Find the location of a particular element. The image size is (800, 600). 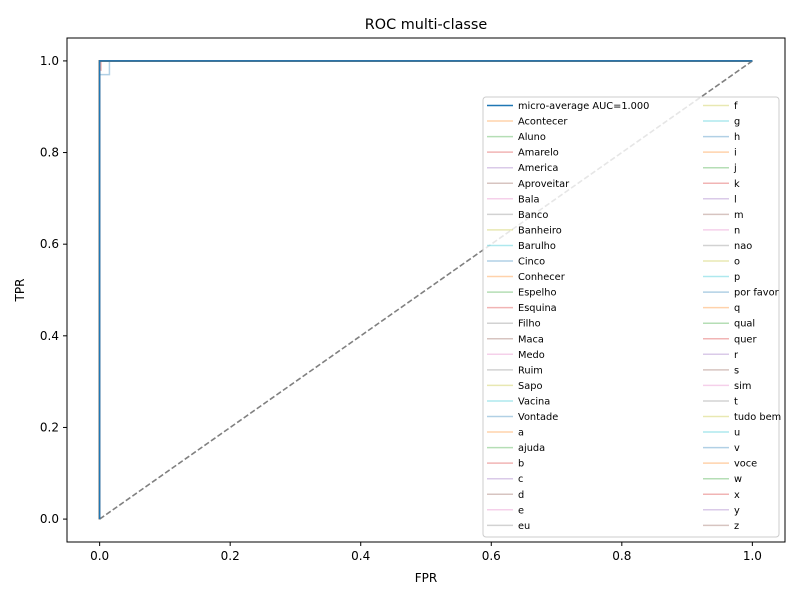

legend-label: tudo bem is located at coordinates (757, 417).